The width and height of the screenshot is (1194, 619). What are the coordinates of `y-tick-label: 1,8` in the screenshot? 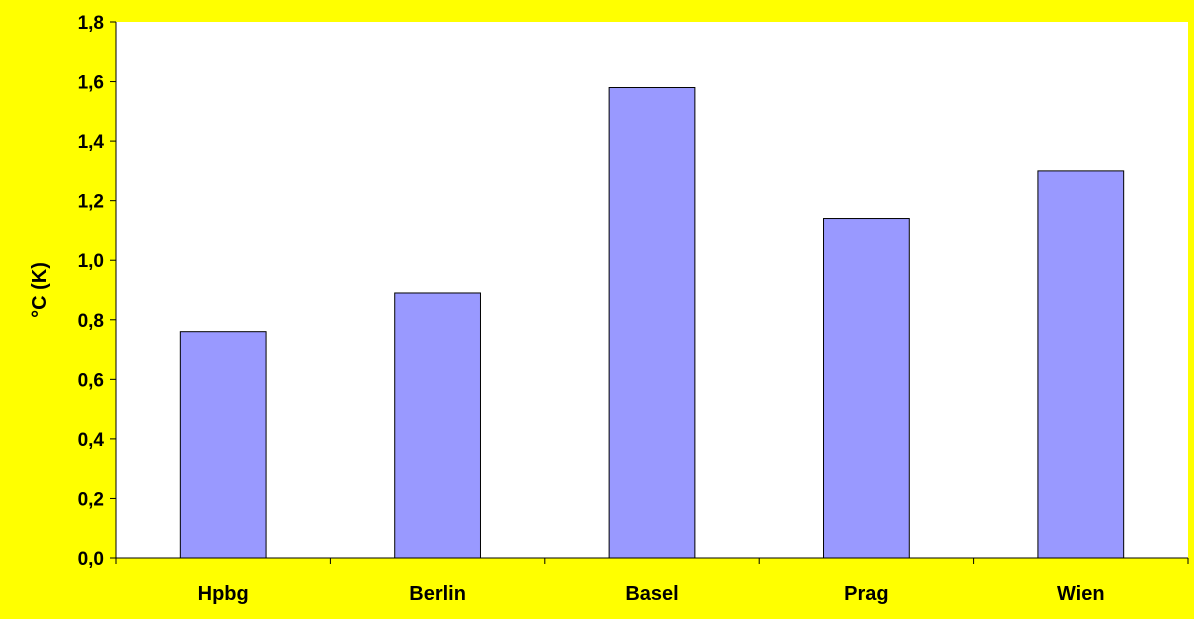 It's located at (91, 23).